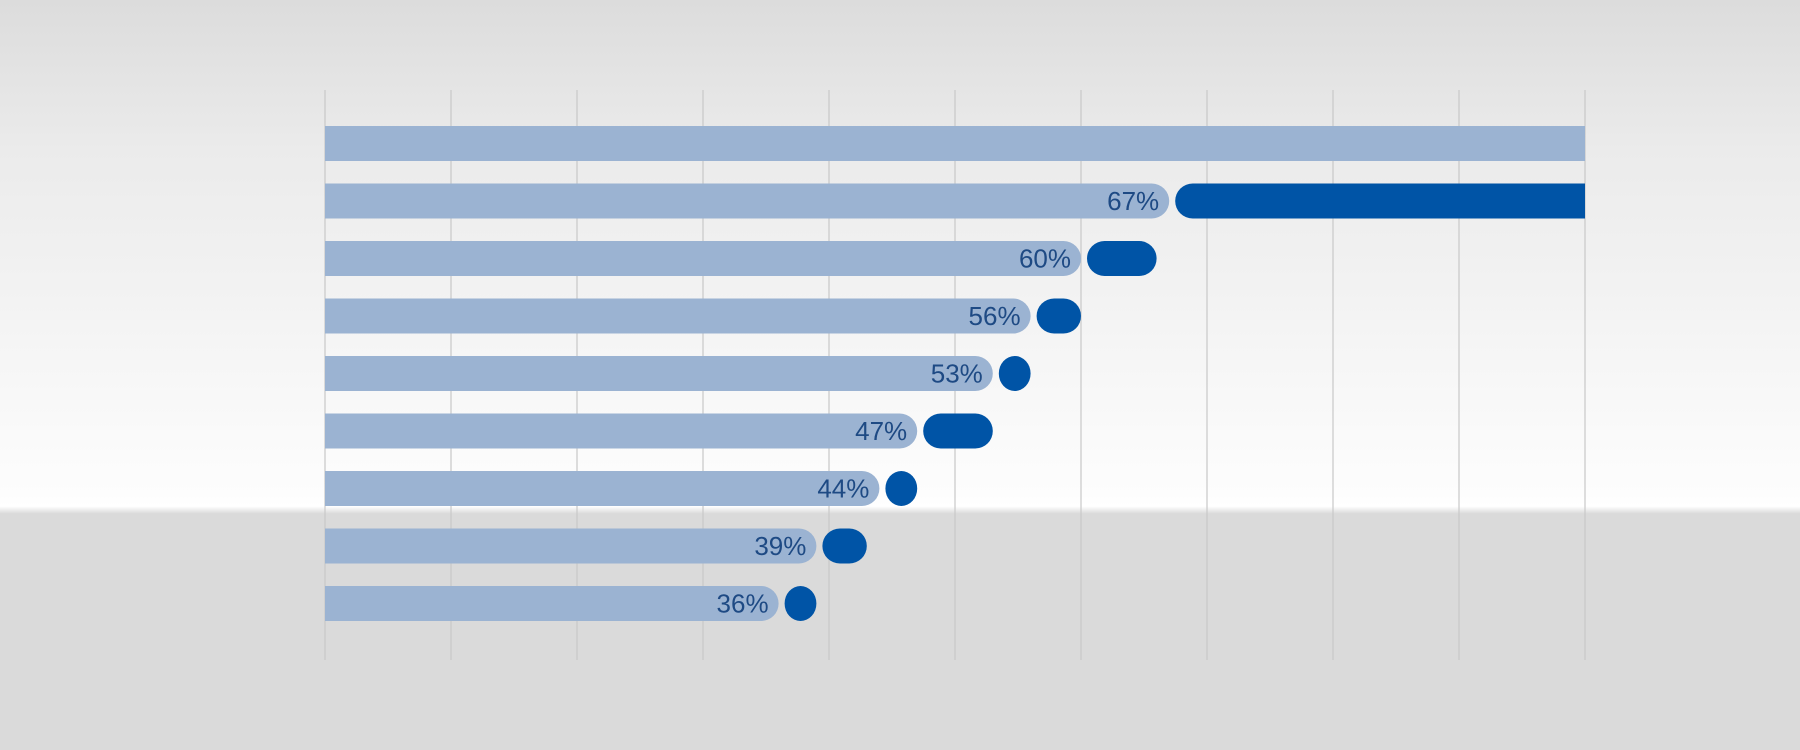  Describe the element at coordinates (938, 402) in the screenshot. I see `data-labels: 67% 60% 56% 53% 47% 44% 39% 36%` at that location.